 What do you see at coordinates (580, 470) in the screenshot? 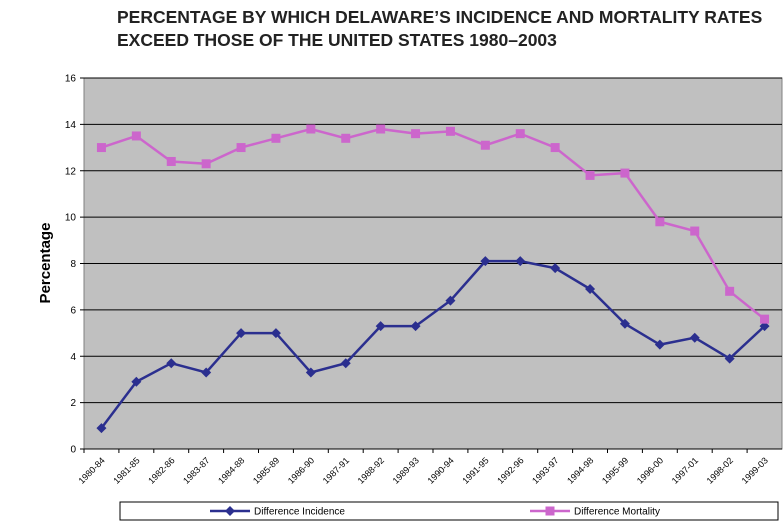
I see `x-tick-label: 1994-98` at bounding box center [580, 470].